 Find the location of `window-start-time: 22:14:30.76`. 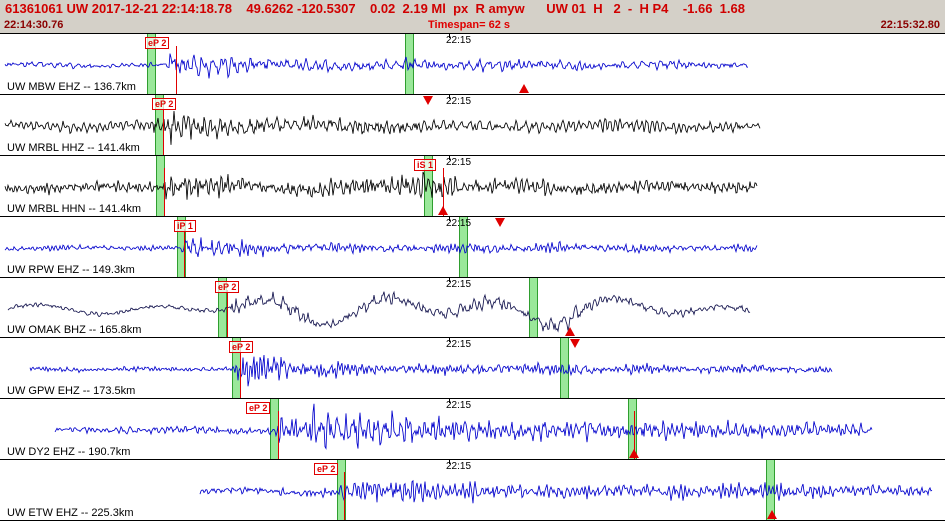

window-start-time: 22:14:30.76 is located at coordinates (34, 25).